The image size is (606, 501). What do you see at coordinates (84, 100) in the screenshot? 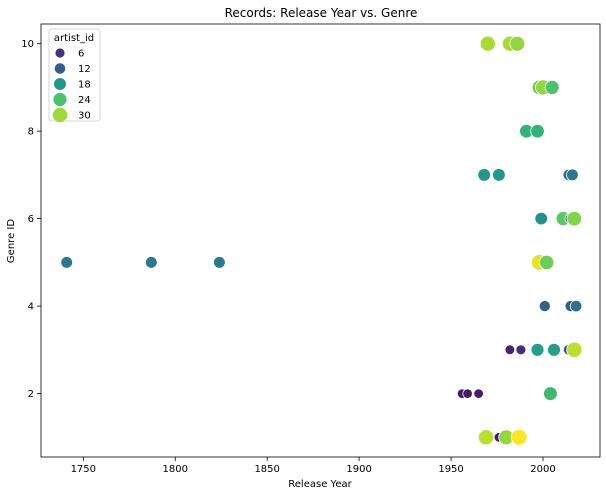
I see `legend-entry-label: 24` at bounding box center [84, 100].